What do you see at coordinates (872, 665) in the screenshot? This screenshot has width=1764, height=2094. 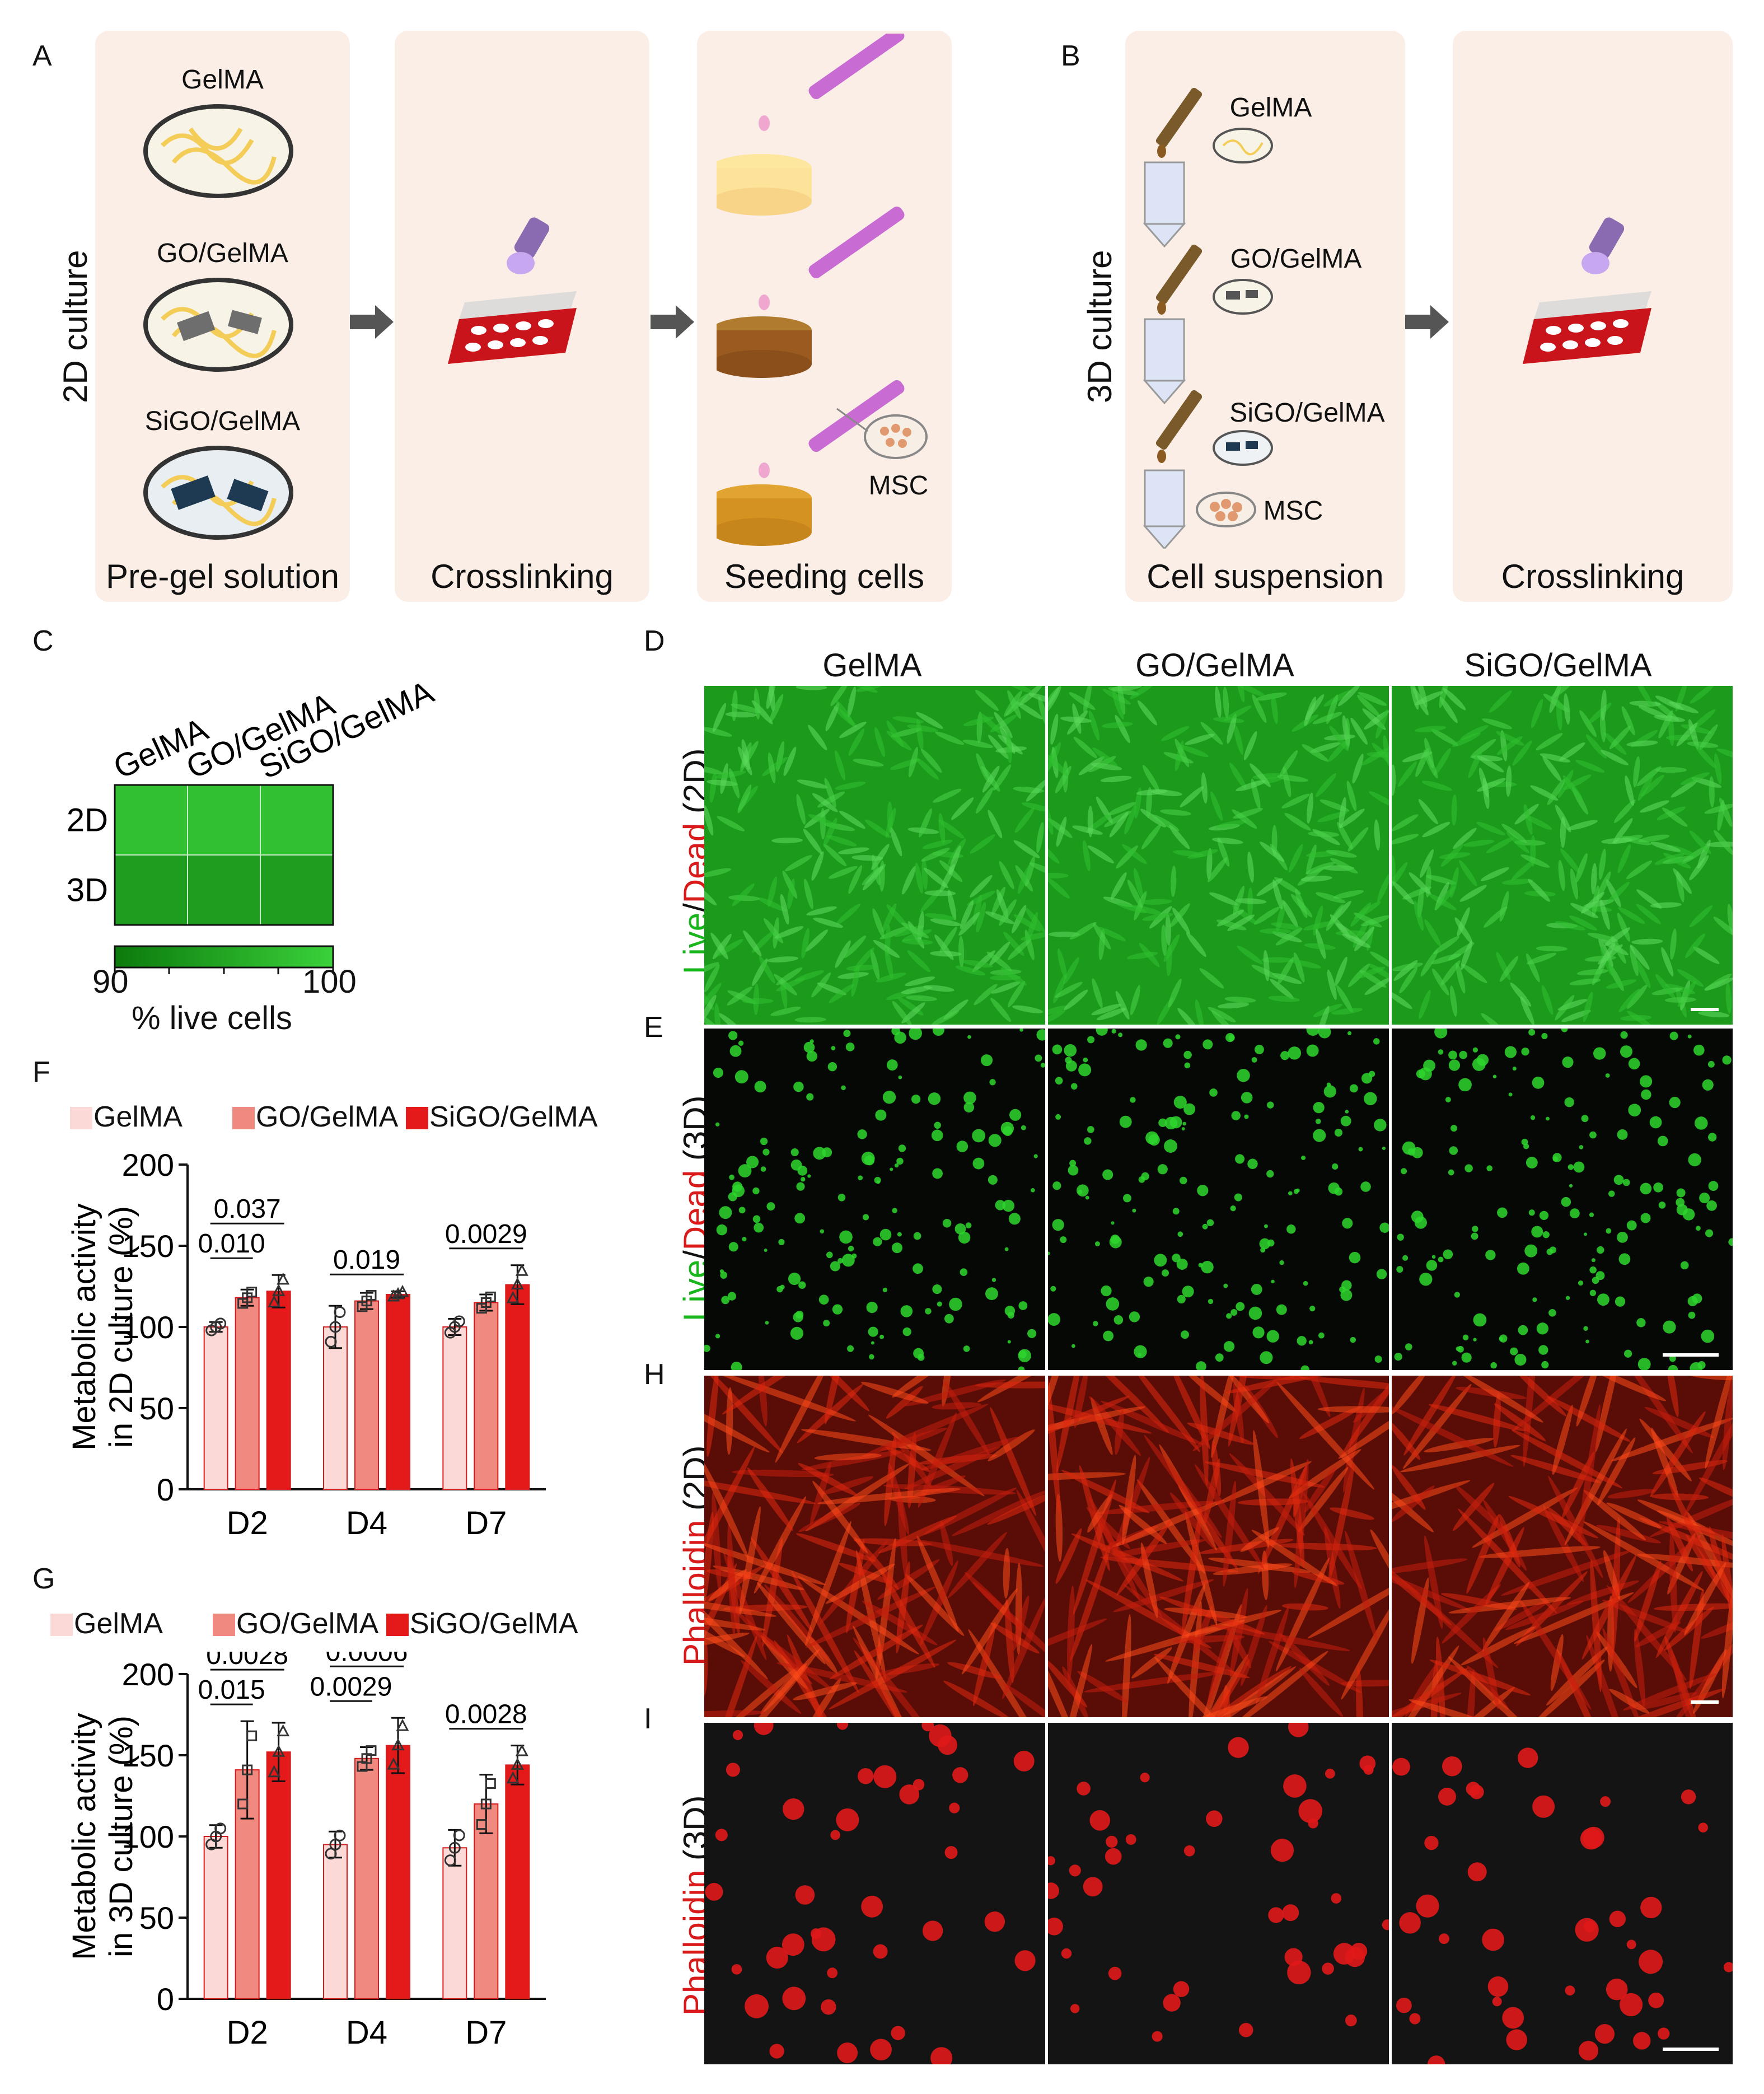 I see `micro-col-gelma: GelMA` at bounding box center [872, 665].